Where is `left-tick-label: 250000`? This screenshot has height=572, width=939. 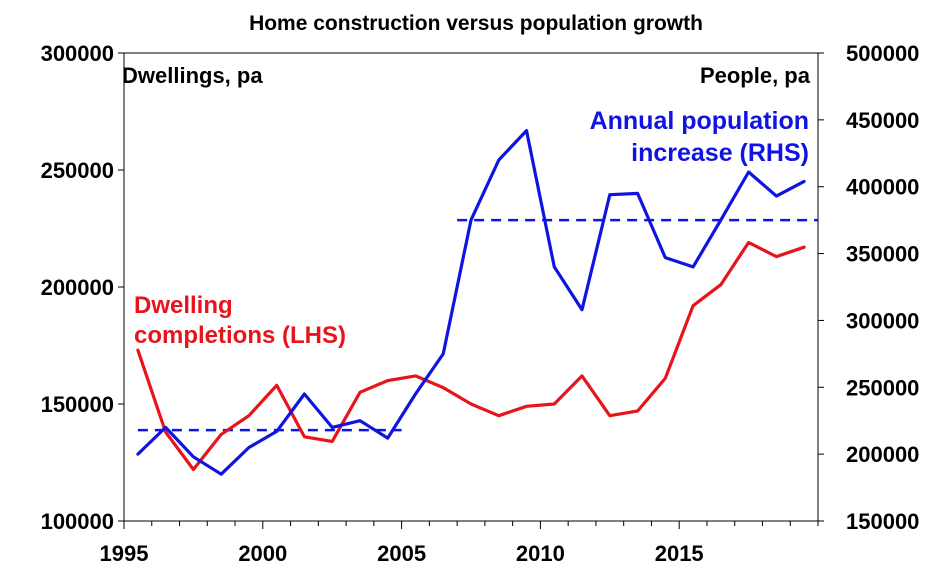
left-tick-label: 250000 is located at coordinates (77, 170).